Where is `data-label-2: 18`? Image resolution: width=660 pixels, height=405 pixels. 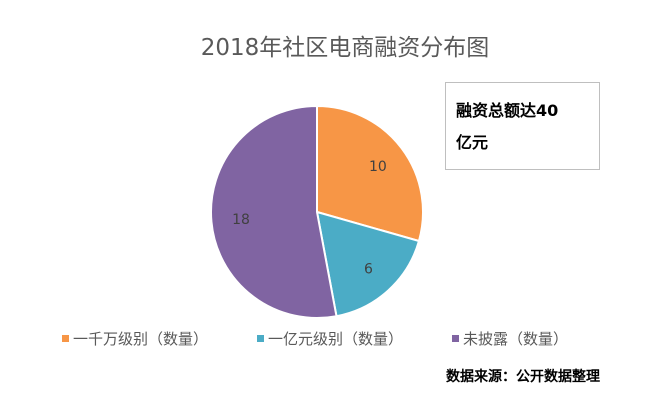
data-label-2: 18 is located at coordinates (241, 220).